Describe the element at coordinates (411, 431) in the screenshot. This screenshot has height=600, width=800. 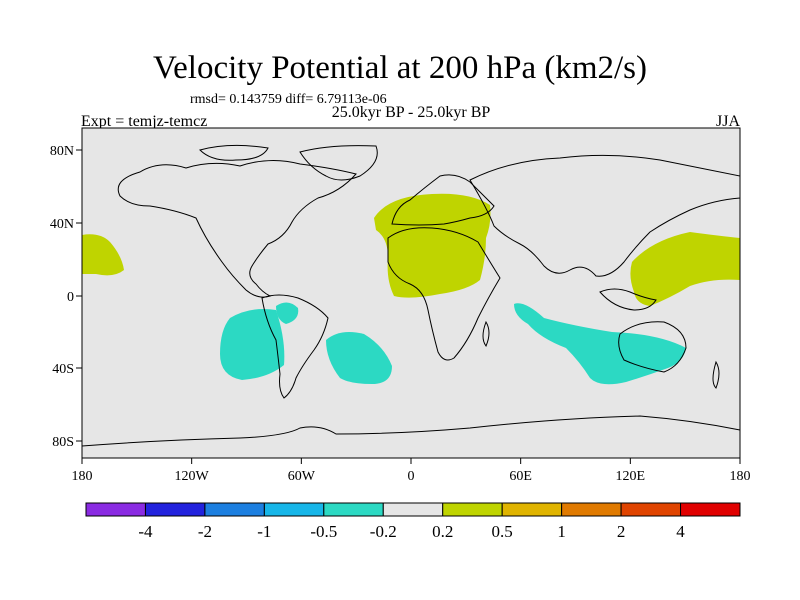
I see `coast-antarctica` at that location.